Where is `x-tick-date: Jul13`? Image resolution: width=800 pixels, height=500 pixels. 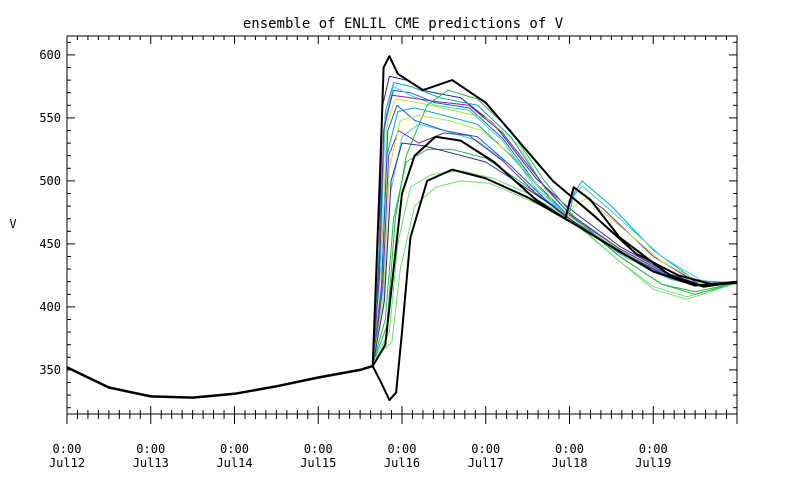 x-tick-date: Jul13 is located at coordinates (151, 463).